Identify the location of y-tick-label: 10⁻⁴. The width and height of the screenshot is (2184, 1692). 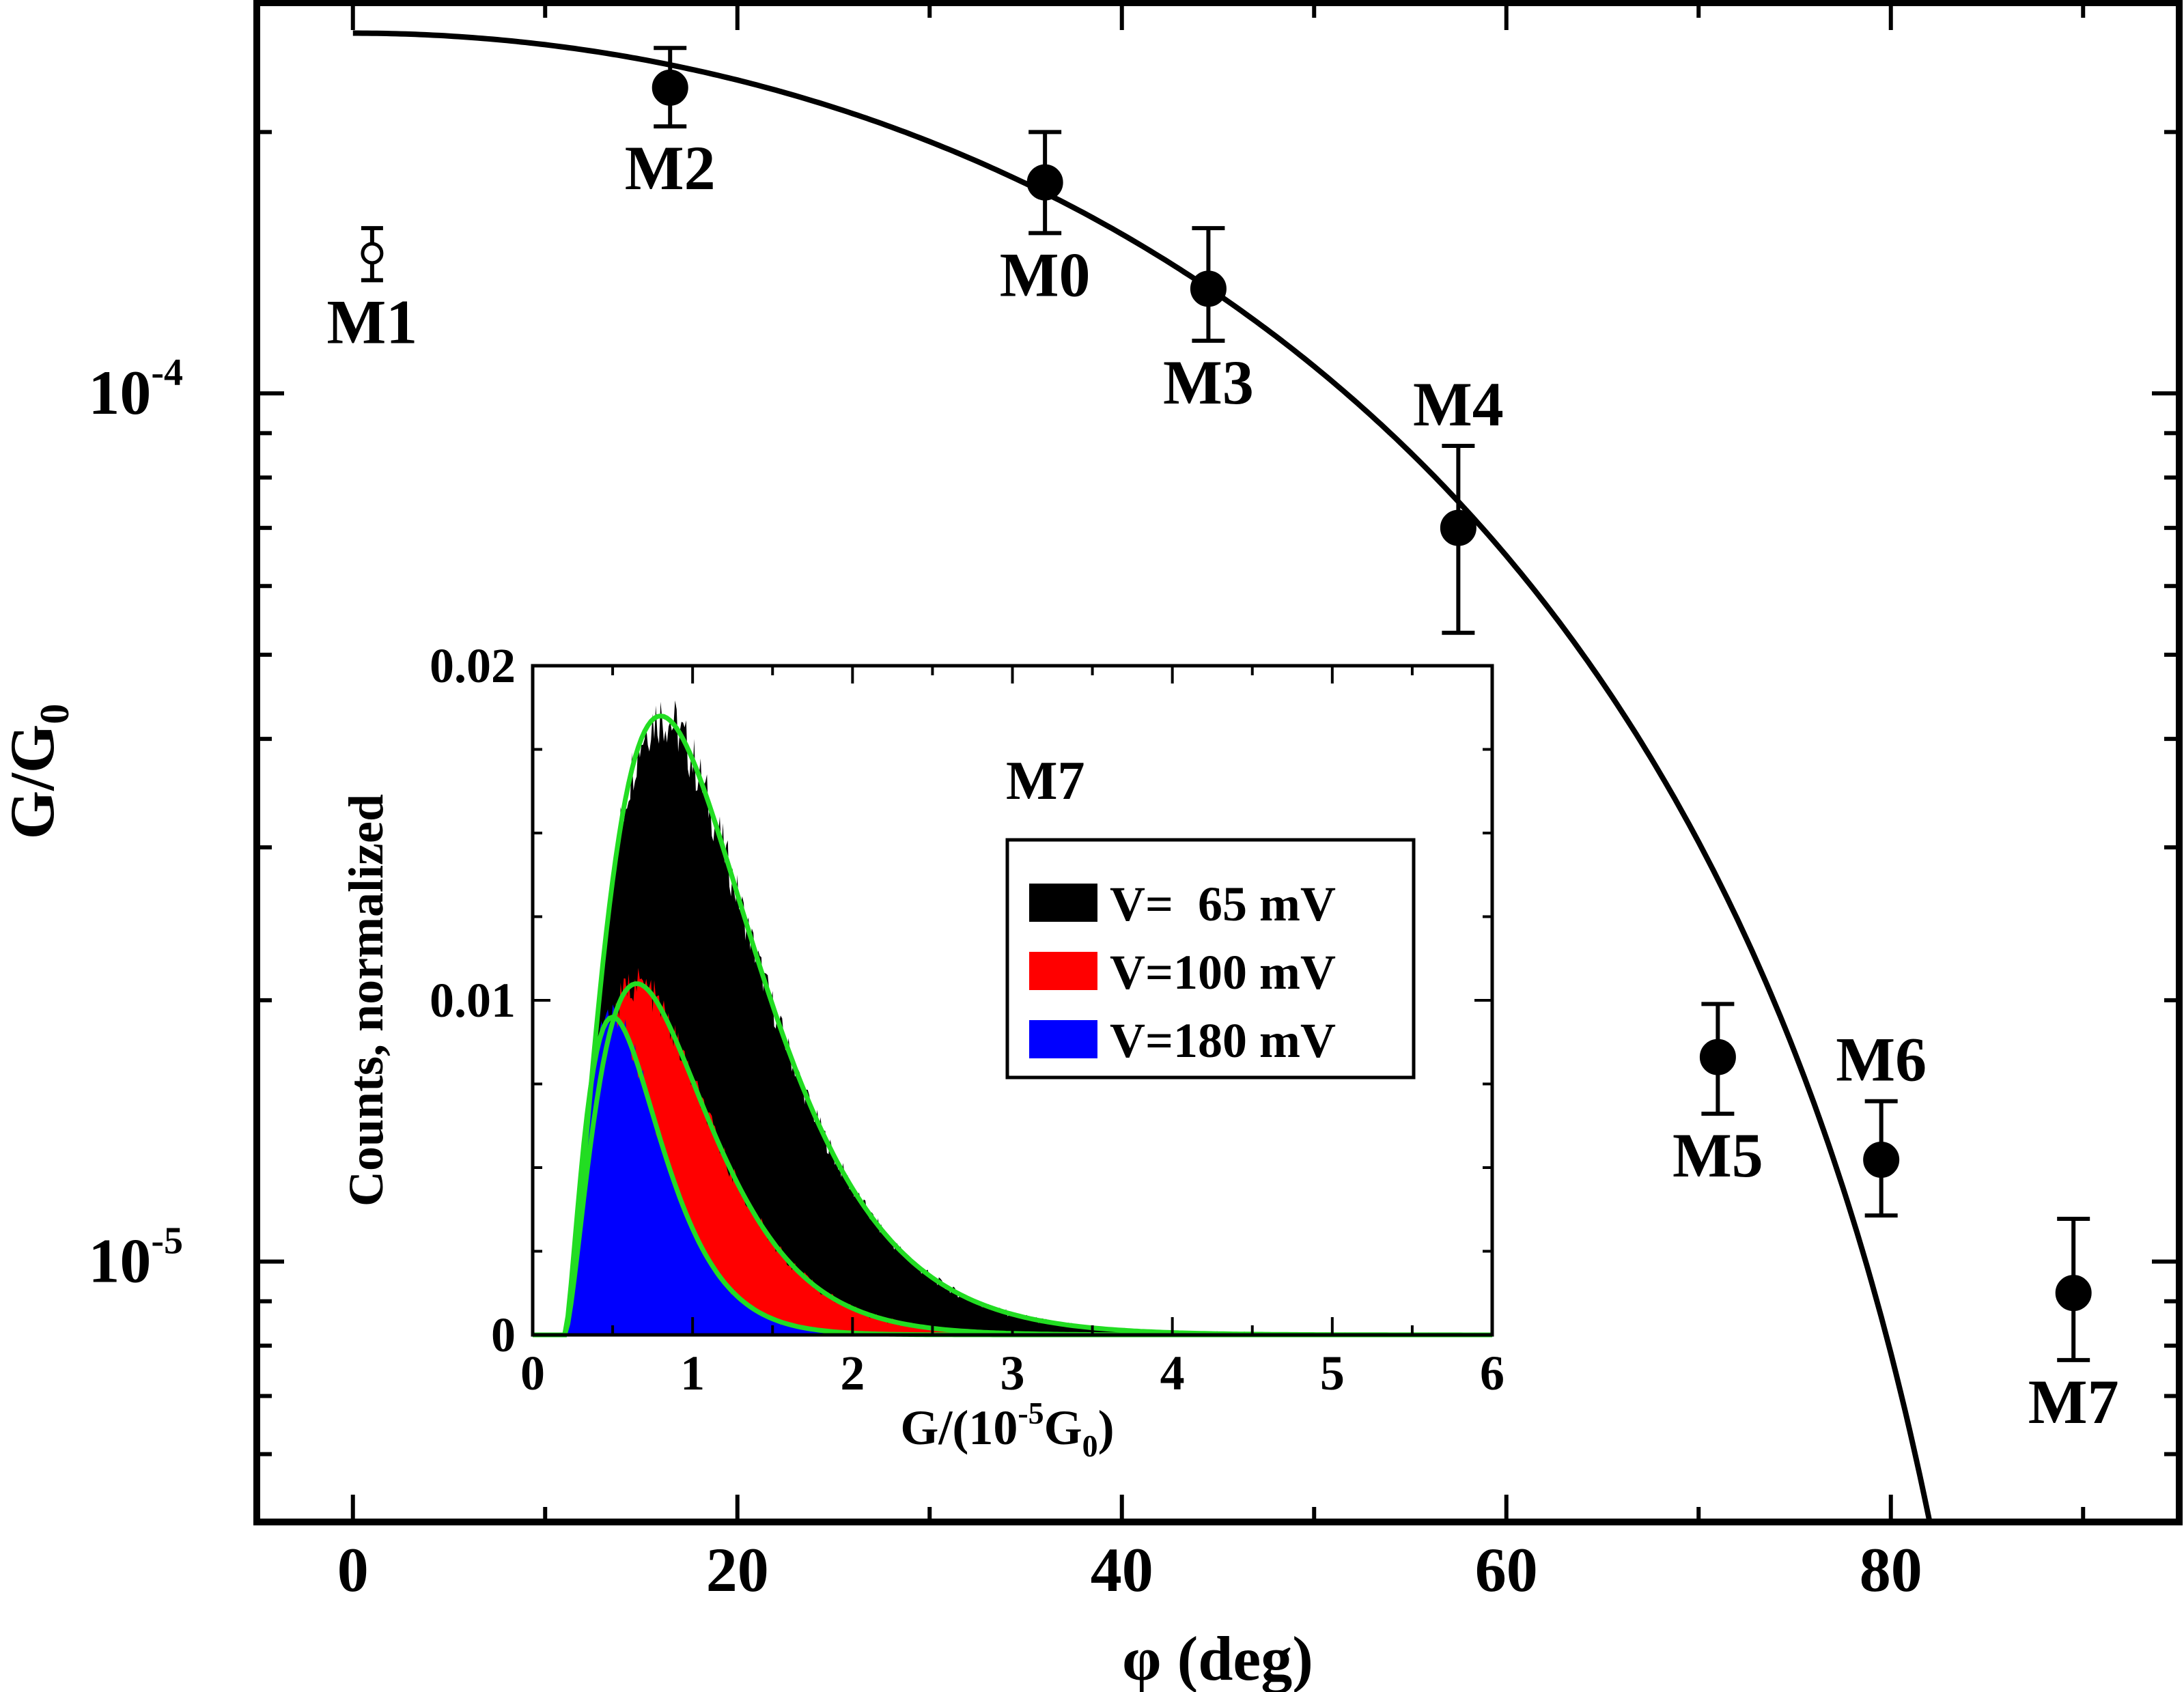
(135, 390).